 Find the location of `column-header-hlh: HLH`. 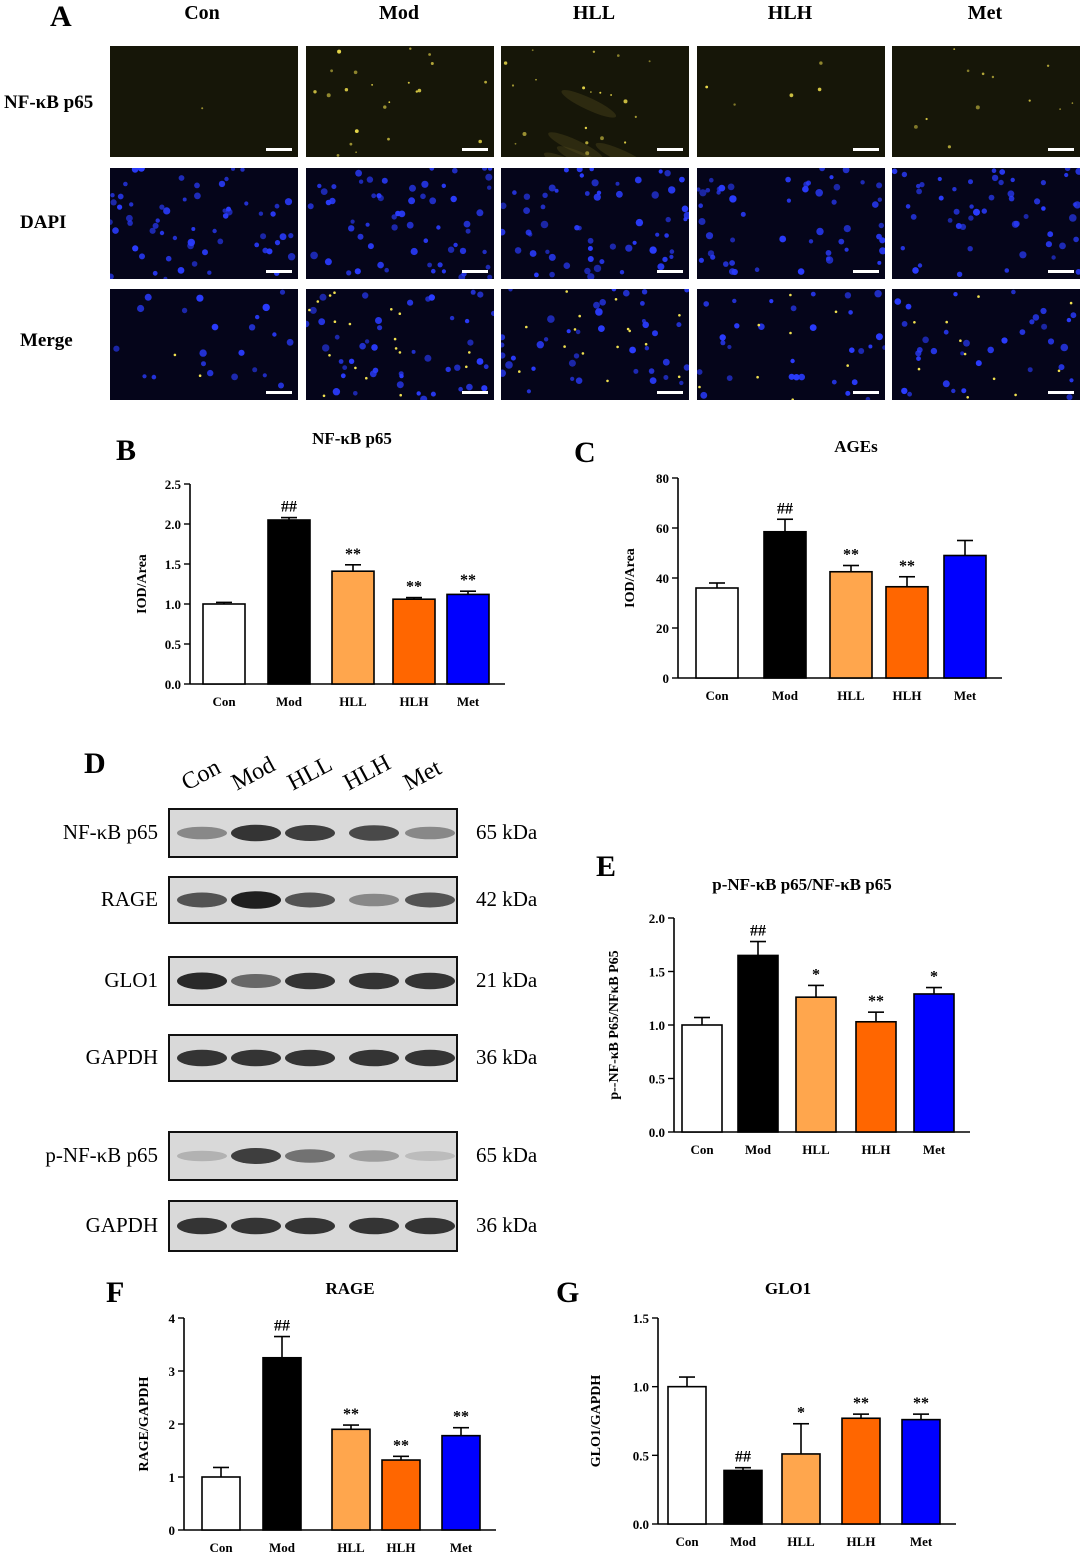

column-header-hlh: HLH is located at coordinates (790, 13).